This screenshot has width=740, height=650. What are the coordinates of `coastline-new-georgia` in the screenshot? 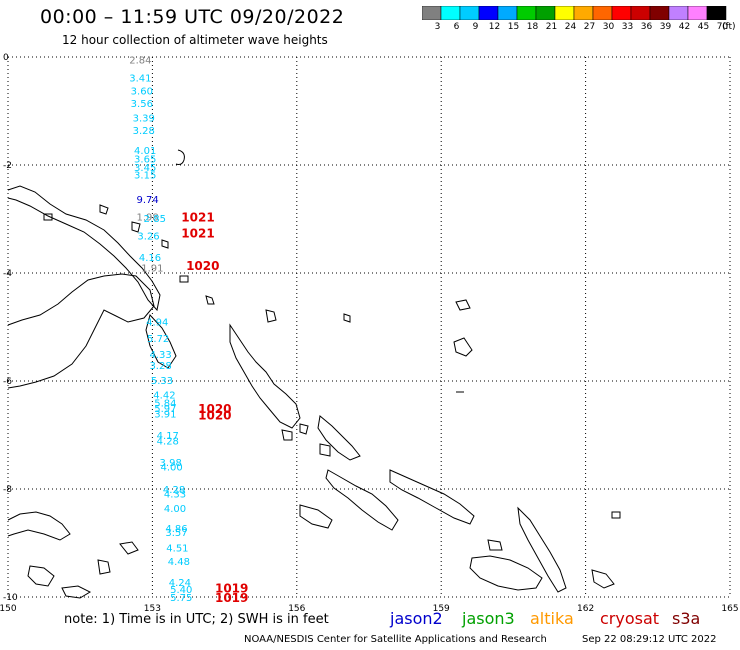 It's located at (362, 500).